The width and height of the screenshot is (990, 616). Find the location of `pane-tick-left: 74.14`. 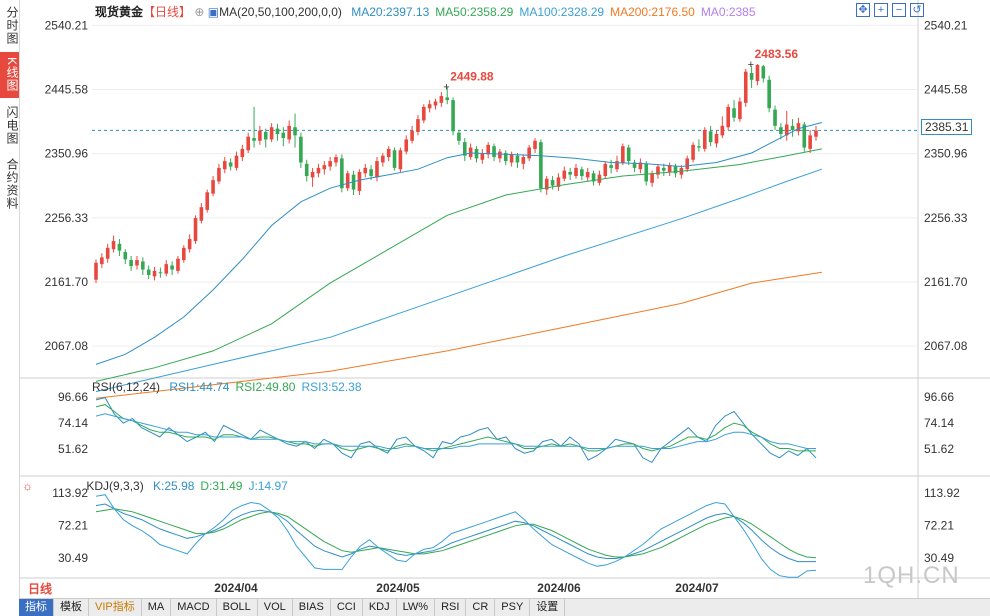

pane-tick-left: 74.14 is located at coordinates (73, 423).